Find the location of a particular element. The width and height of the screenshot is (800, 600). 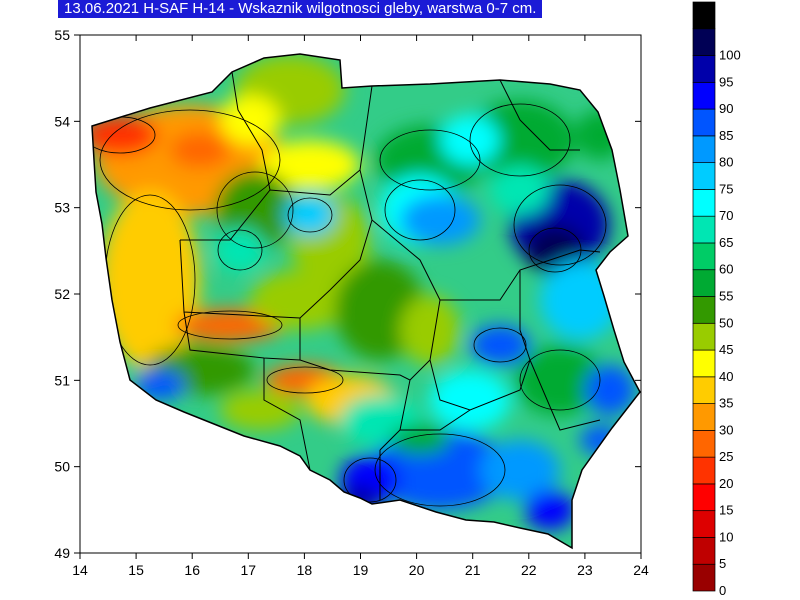

legend-label: 25 is located at coordinates (726, 456).